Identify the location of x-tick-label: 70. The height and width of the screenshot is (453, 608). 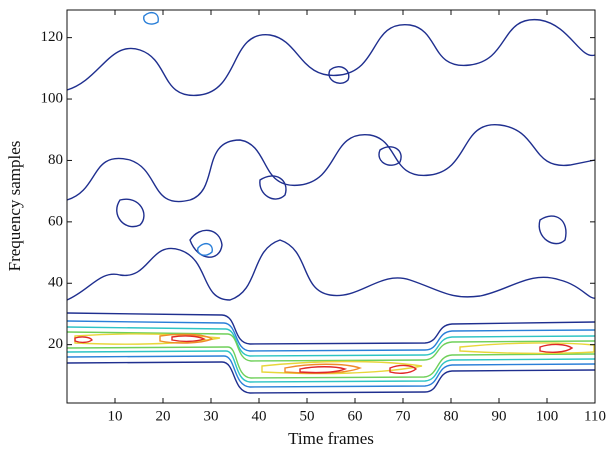
(403, 416).